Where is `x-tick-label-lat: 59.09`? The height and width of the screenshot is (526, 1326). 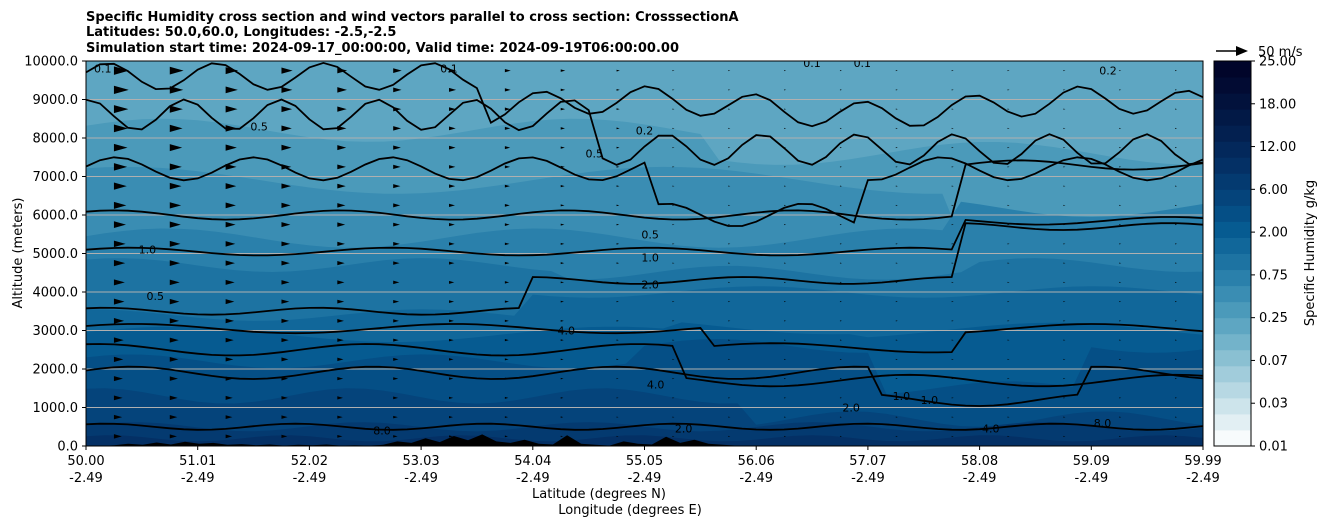 x-tick-label-lat: 59.09 is located at coordinates (1091, 461).